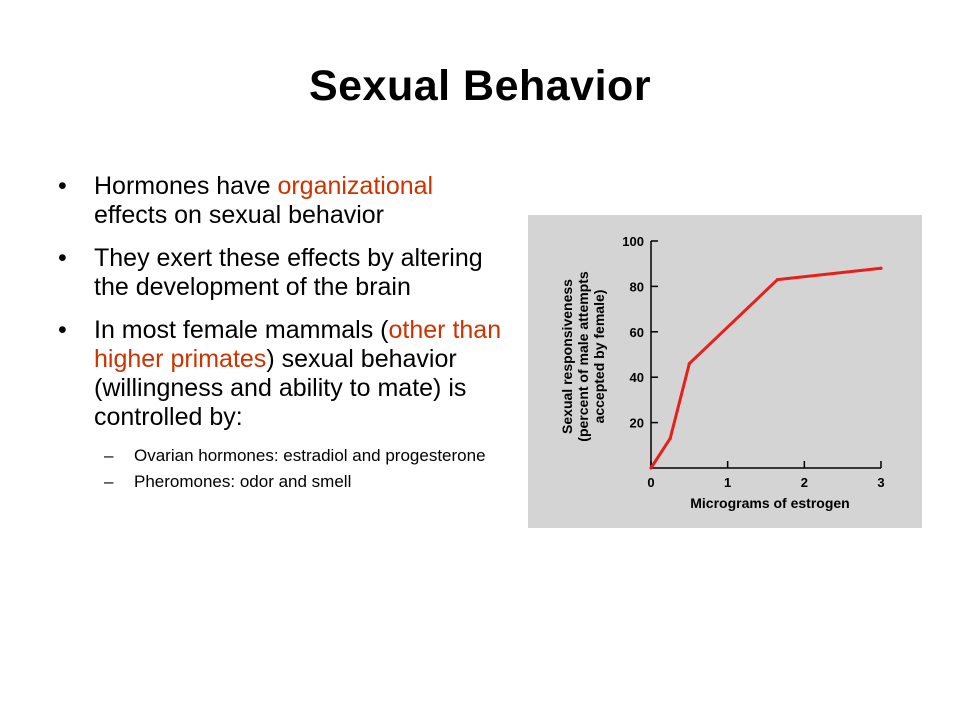 This screenshot has height=720, width=960. Describe the element at coordinates (637, 377) in the screenshot. I see `y-tick-label: 40` at that location.